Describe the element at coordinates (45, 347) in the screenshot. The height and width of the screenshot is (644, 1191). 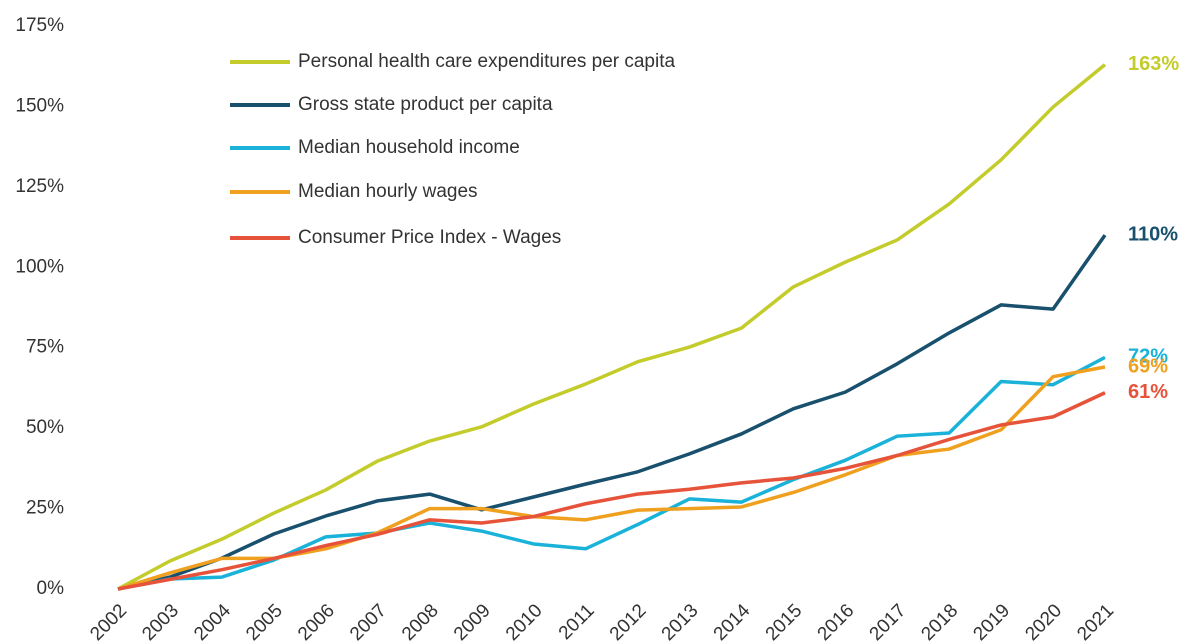
I see `y-tick-label: 75%` at that location.